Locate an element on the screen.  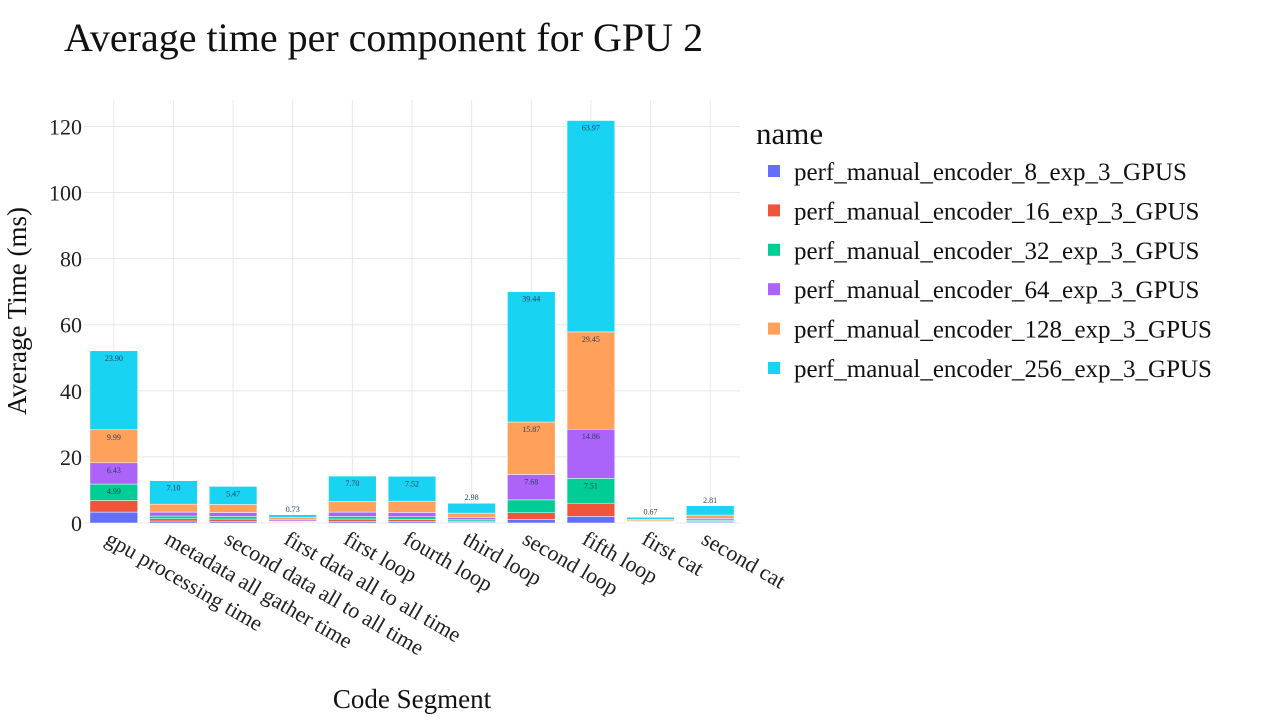
bar-data-label: 39.44 is located at coordinates (531, 299).